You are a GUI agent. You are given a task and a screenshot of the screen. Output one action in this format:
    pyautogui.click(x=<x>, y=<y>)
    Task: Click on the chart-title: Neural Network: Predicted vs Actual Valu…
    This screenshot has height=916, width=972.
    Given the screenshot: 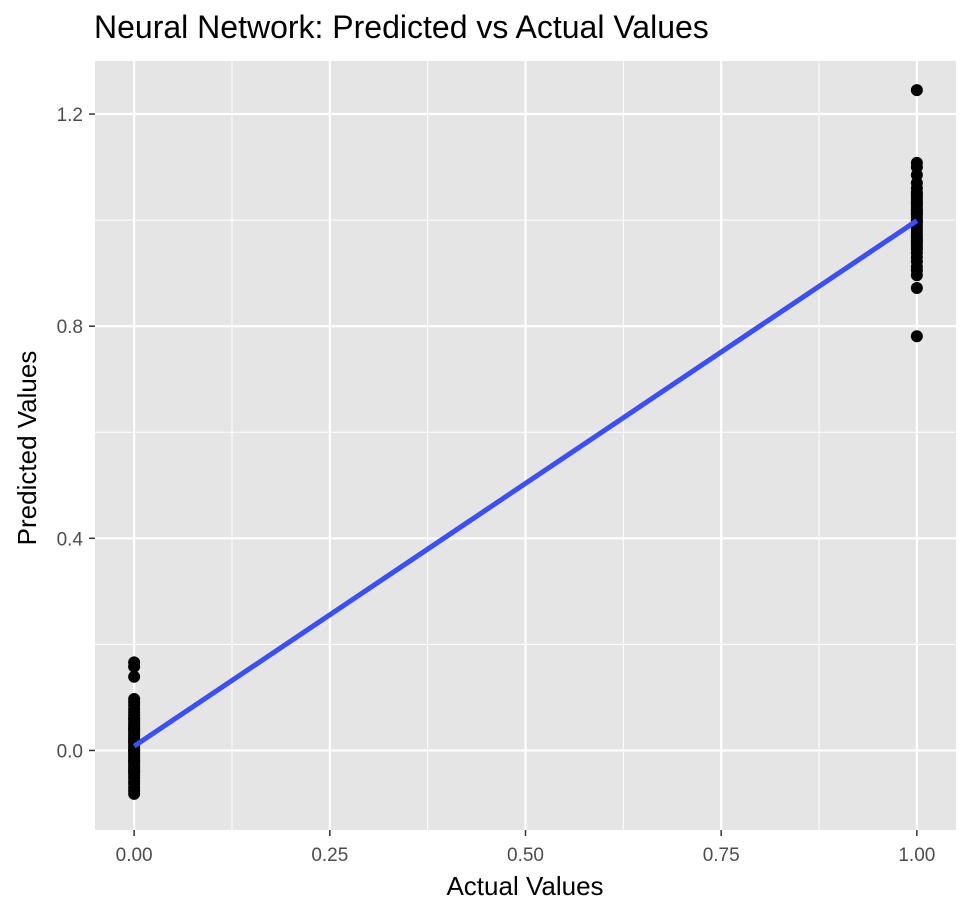 What is the action you would take?
    pyautogui.click(x=401, y=27)
    